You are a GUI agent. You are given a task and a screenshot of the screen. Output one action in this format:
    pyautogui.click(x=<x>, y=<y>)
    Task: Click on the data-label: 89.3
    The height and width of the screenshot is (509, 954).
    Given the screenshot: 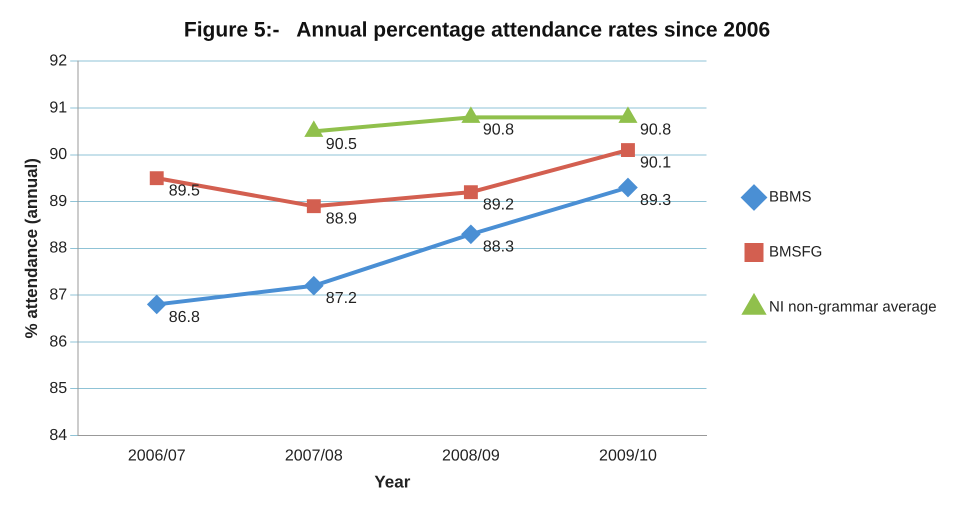 What is the action you would take?
    pyautogui.click(x=656, y=200)
    